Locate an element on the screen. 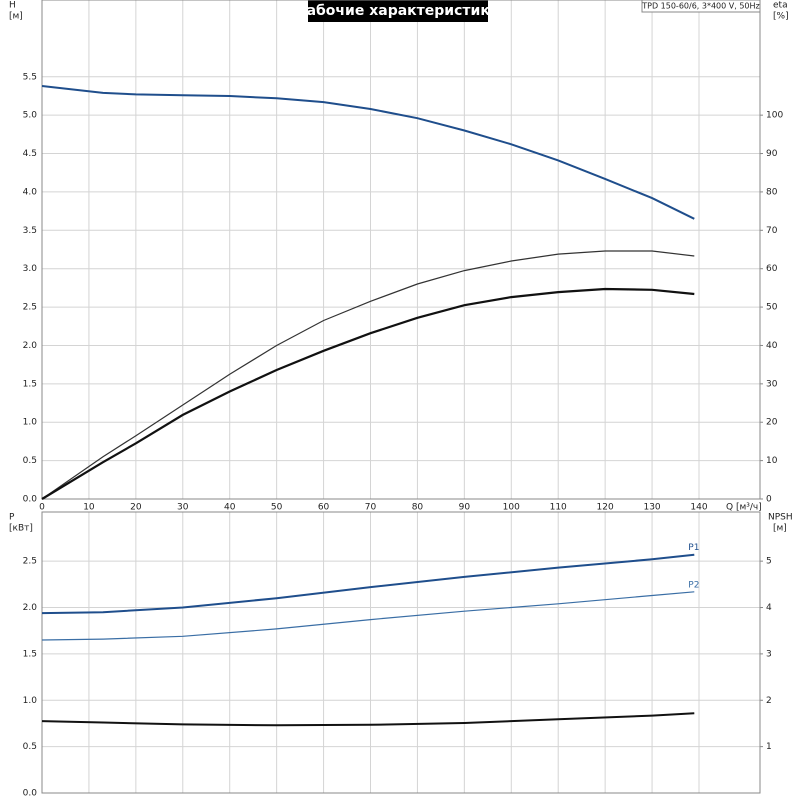  x-axis-label: Q [м³/ч] is located at coordinates (744, 508).